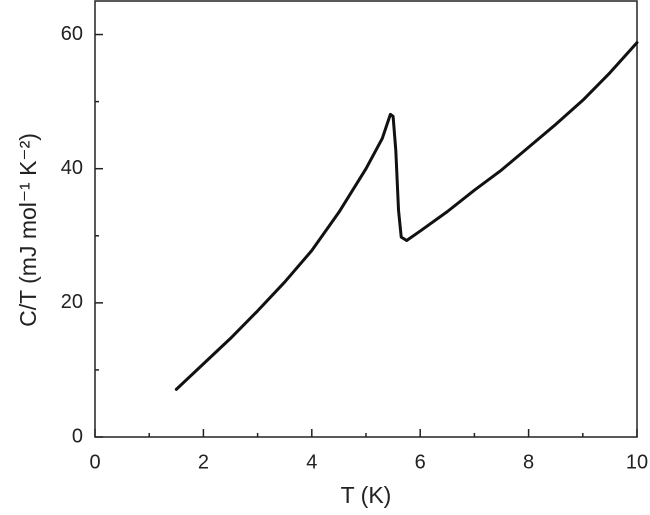  I want to click on y-axis-label: C/T (mJ mol⁻¹ K⁻²), so click(28, 230).